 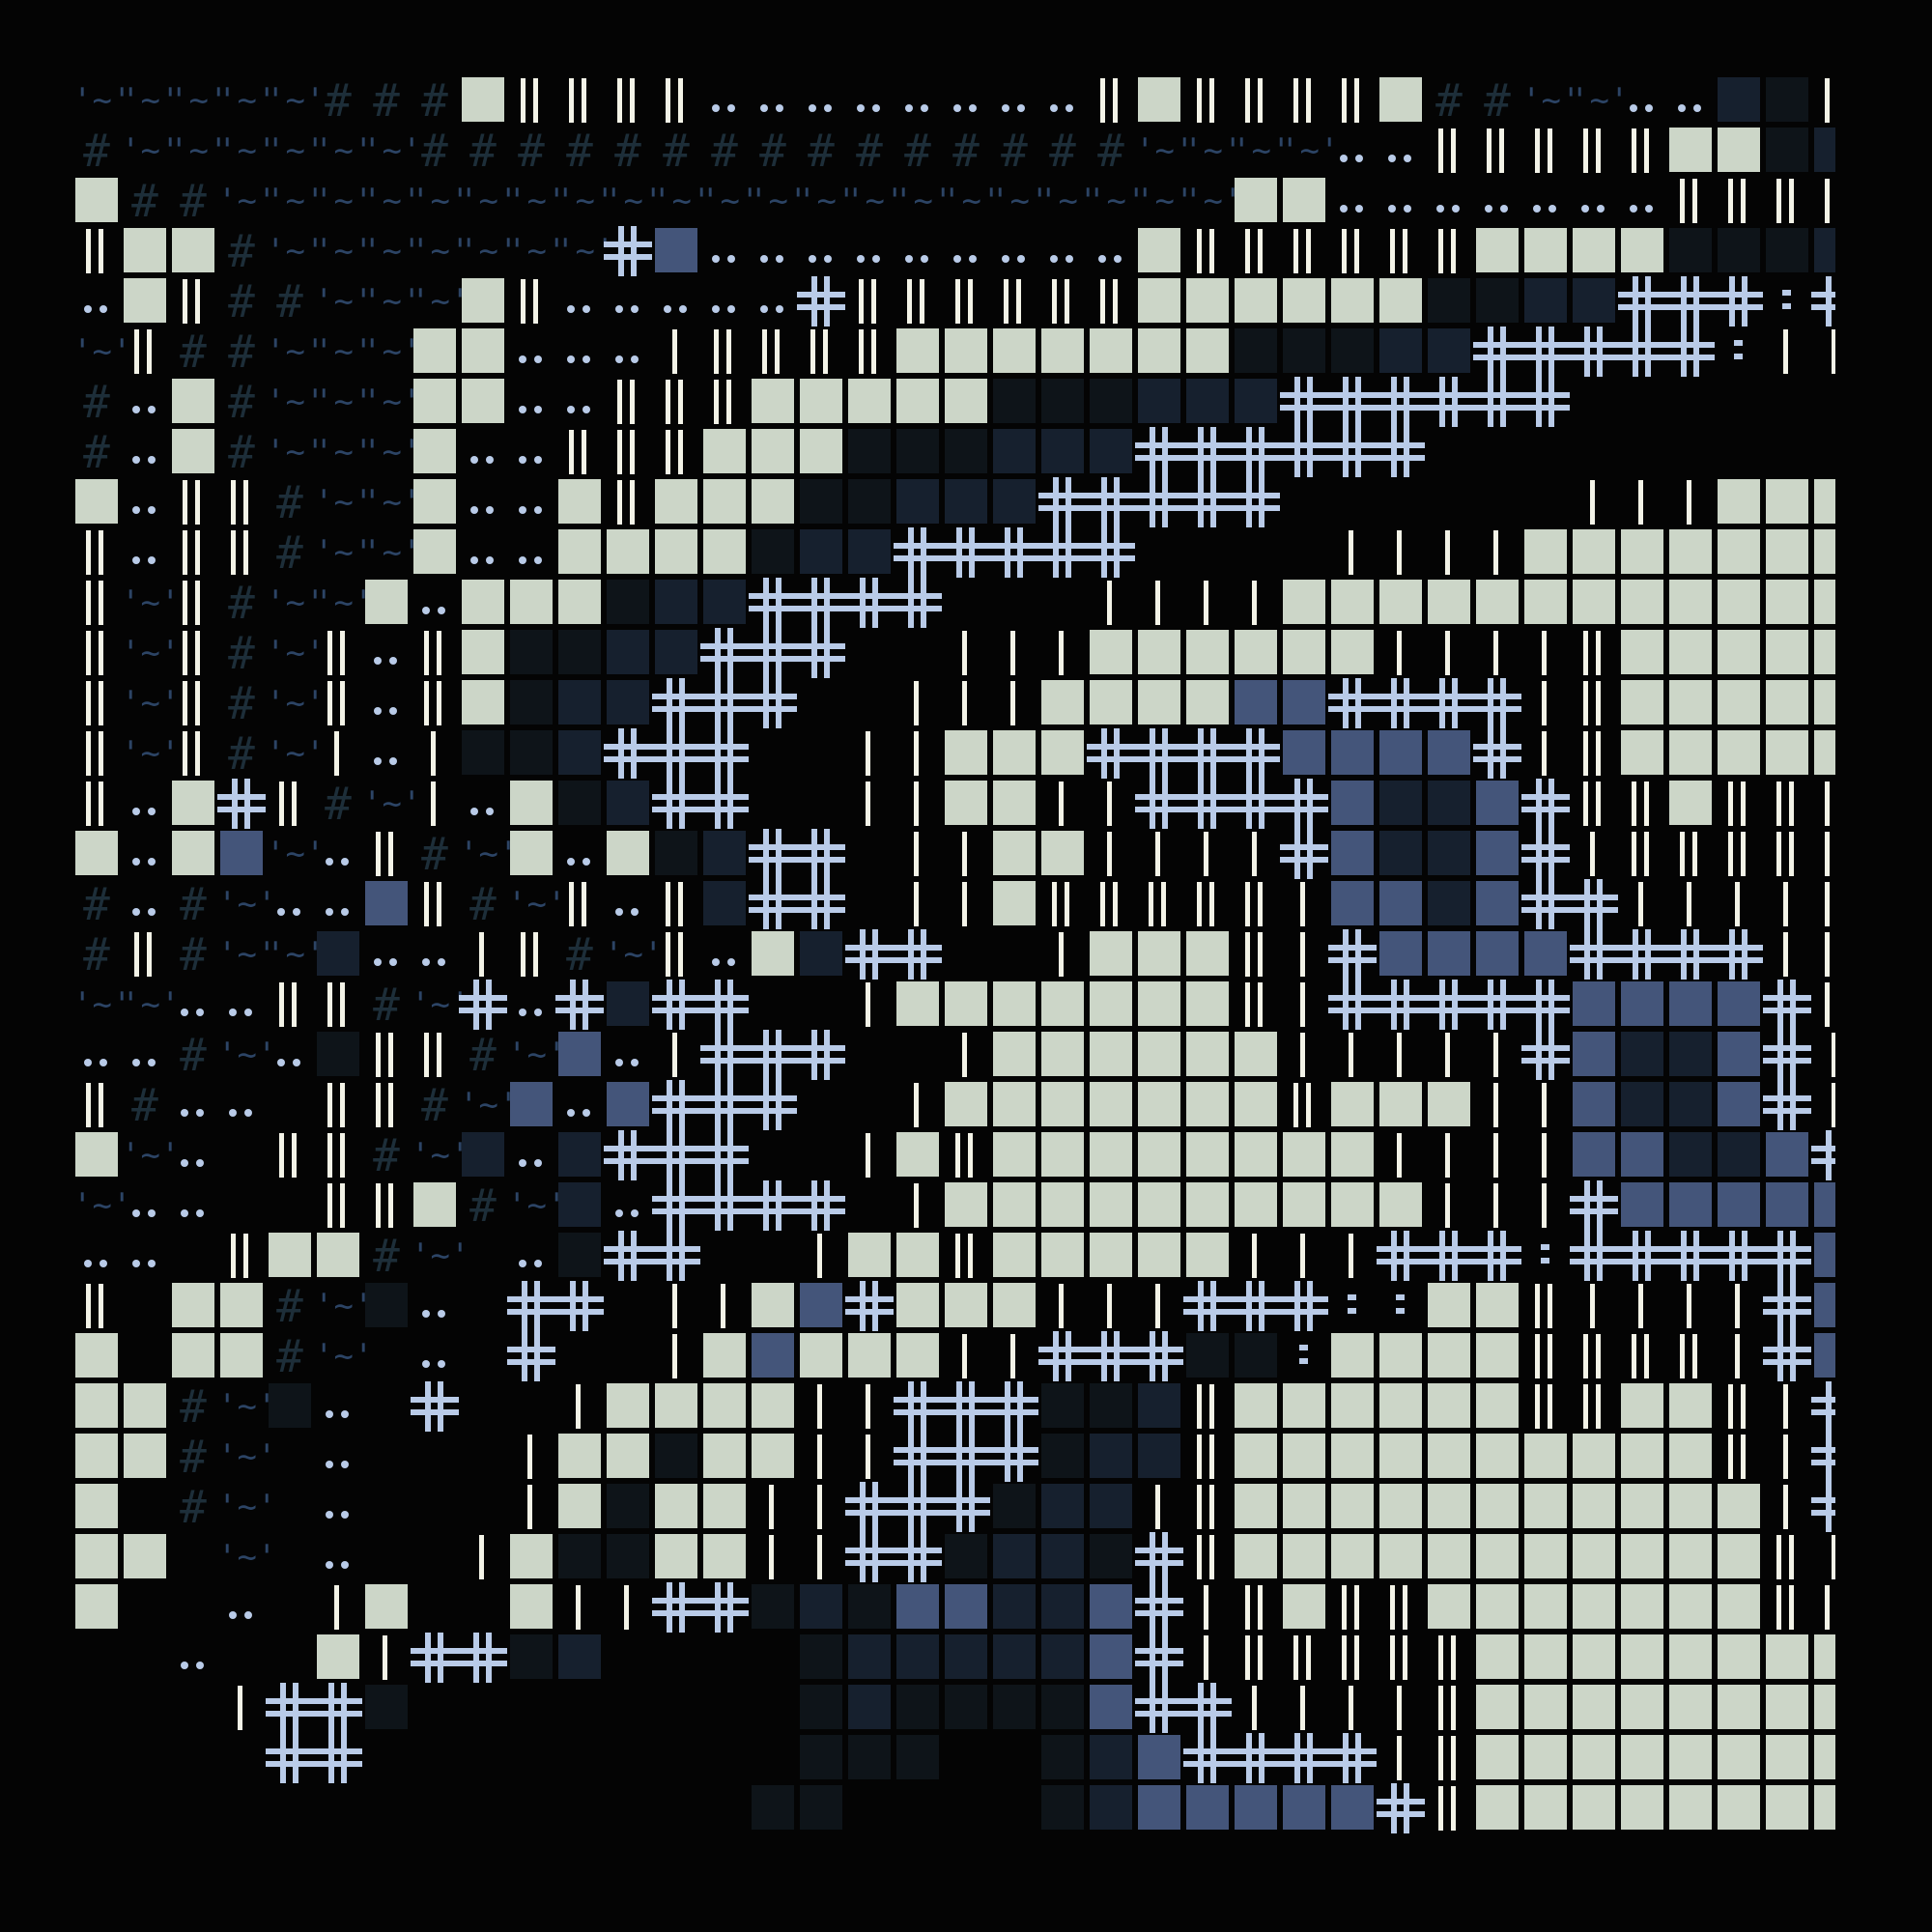 What do you see at coordinates (953, 653) in the screenshot?
I see `ascii-row: '~' # '~'` at bounding box center [953, 653].